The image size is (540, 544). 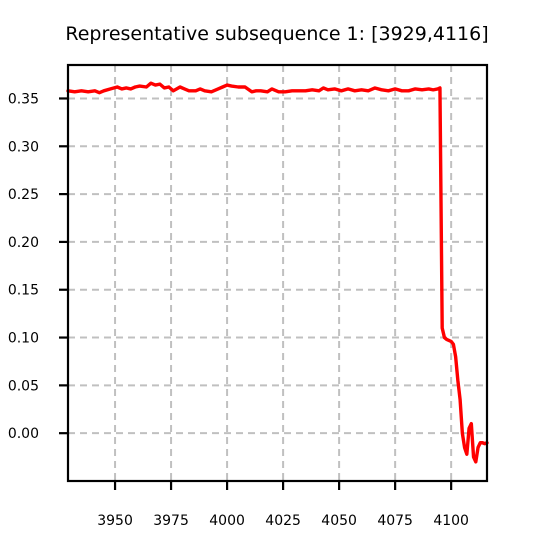 I want to click on y-tick-label: 0.30, so click(x=23, y=147).